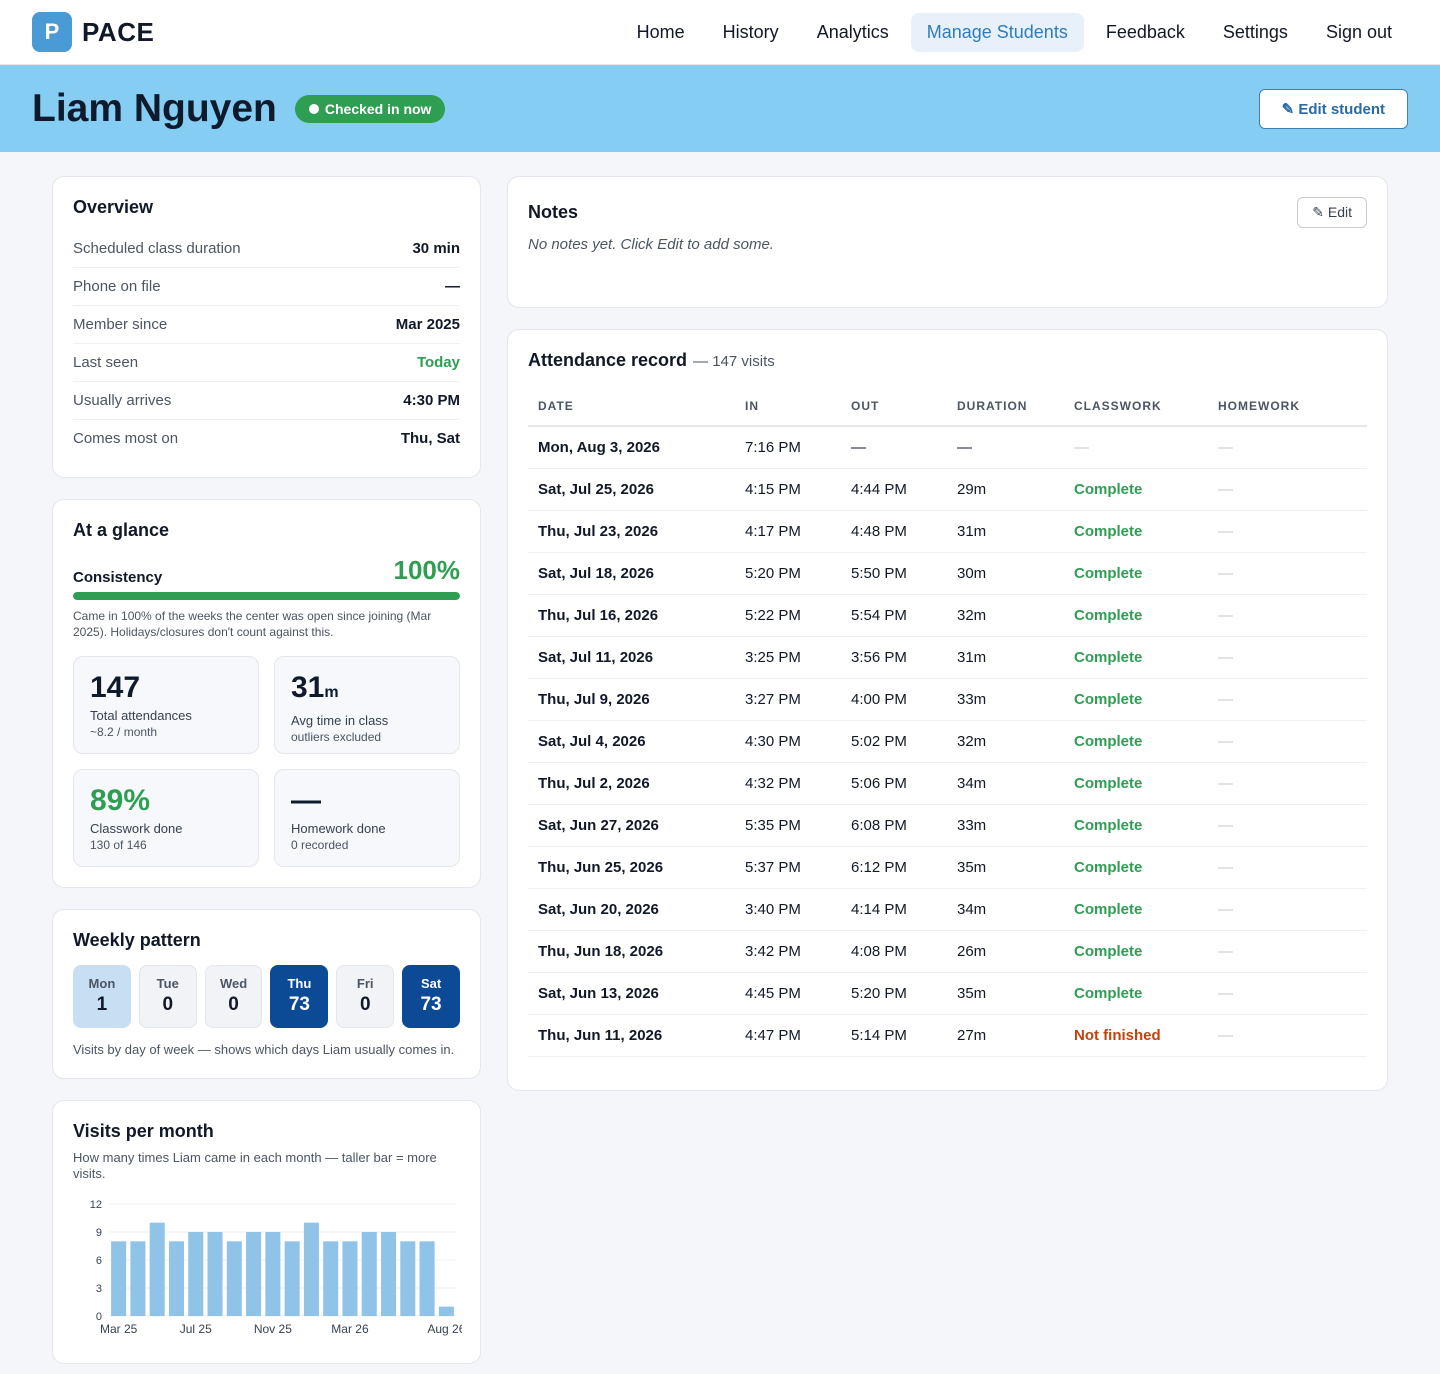 The height and width of the screenshot is (1374, 1440). What do you see at coordinates (350, 1329) in the screenshot?
I see `x-tick-label: Mar 26` at bounding box center [350, 1329].